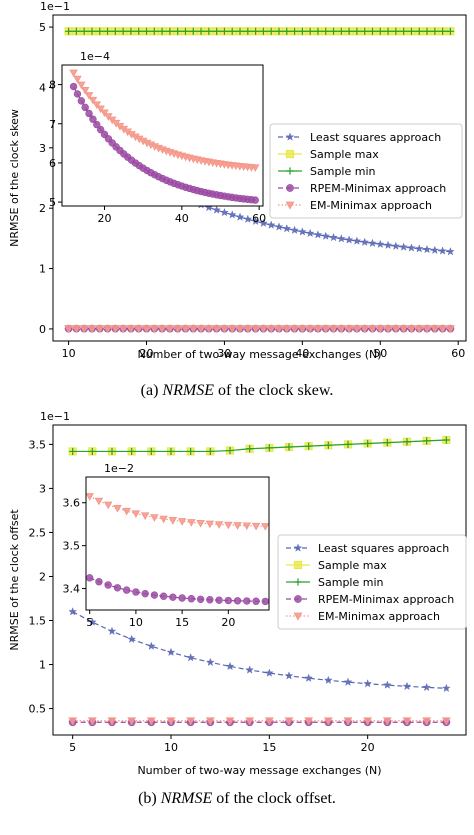 Image resolution: width=474 pixels, height=835 pixels. What do you see at coordinates (52, 163) in the screenshot?
I see `inset-y-tick-label: 6` at bounding box center [52, 163].